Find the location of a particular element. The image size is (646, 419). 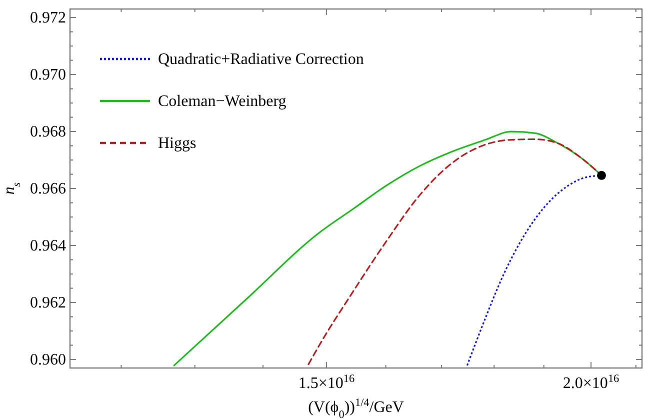

x-tick-label: 1.5×10$^{16}$ is located at coordinates (326, 382).